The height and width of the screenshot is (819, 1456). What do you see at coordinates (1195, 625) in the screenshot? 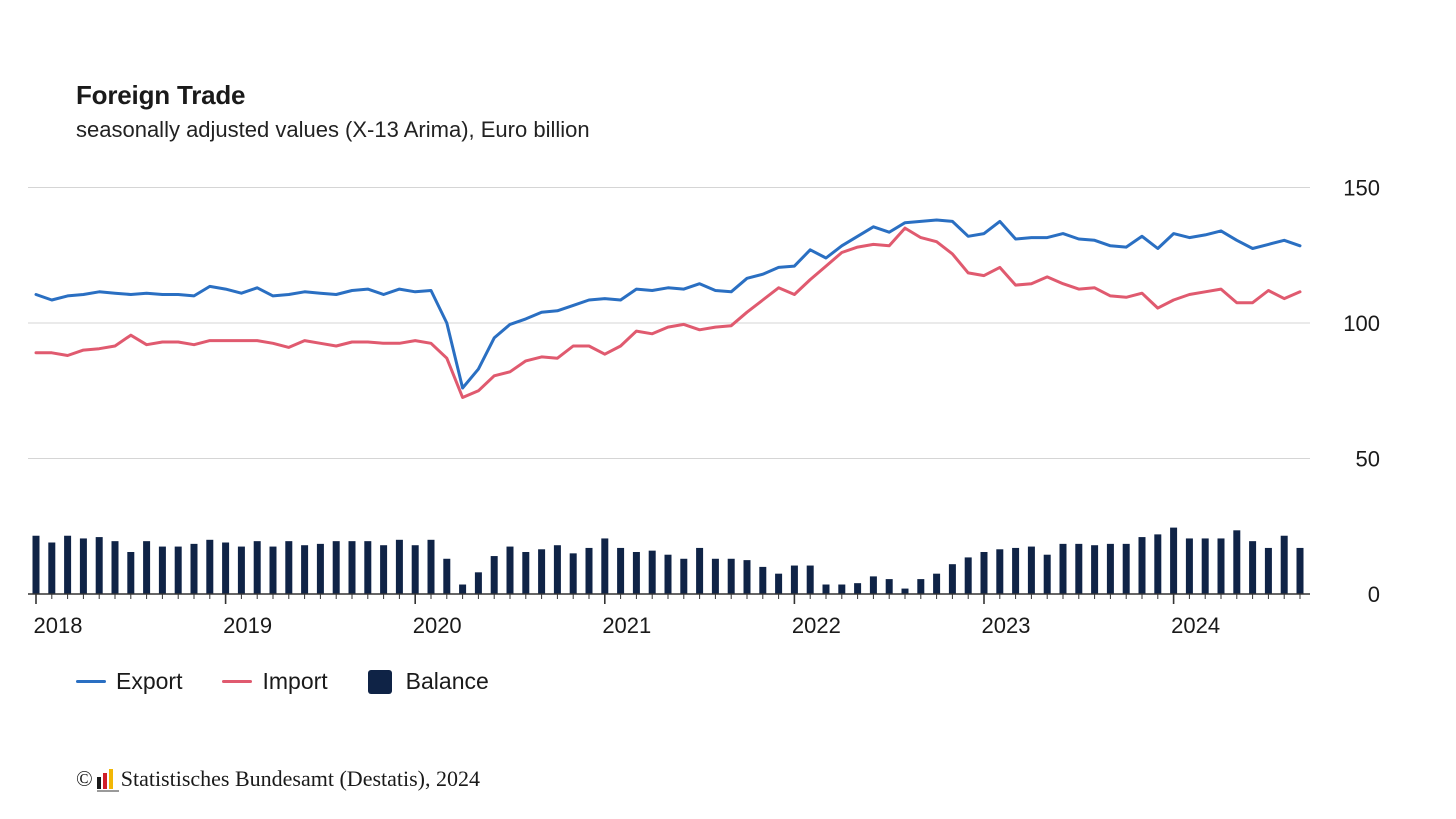
I see `x-tick-label: 2024` at bounding box center [1195, 625].